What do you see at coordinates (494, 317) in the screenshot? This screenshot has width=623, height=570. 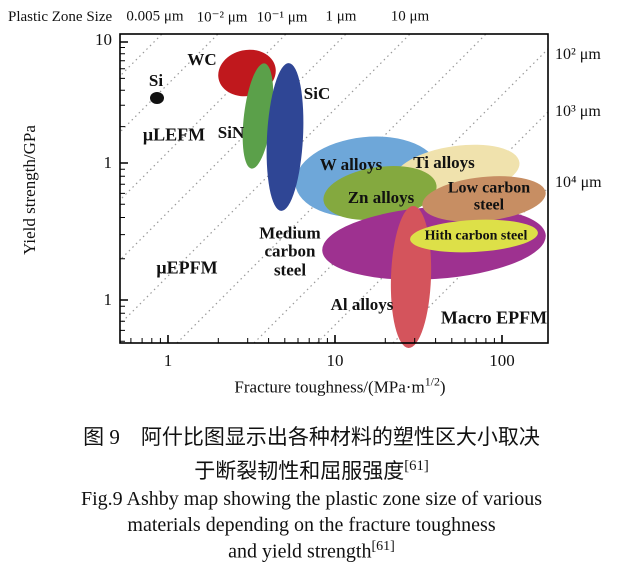 I see `label-macro-epfm: Macro EPFM` at bounding box center [494, 317].